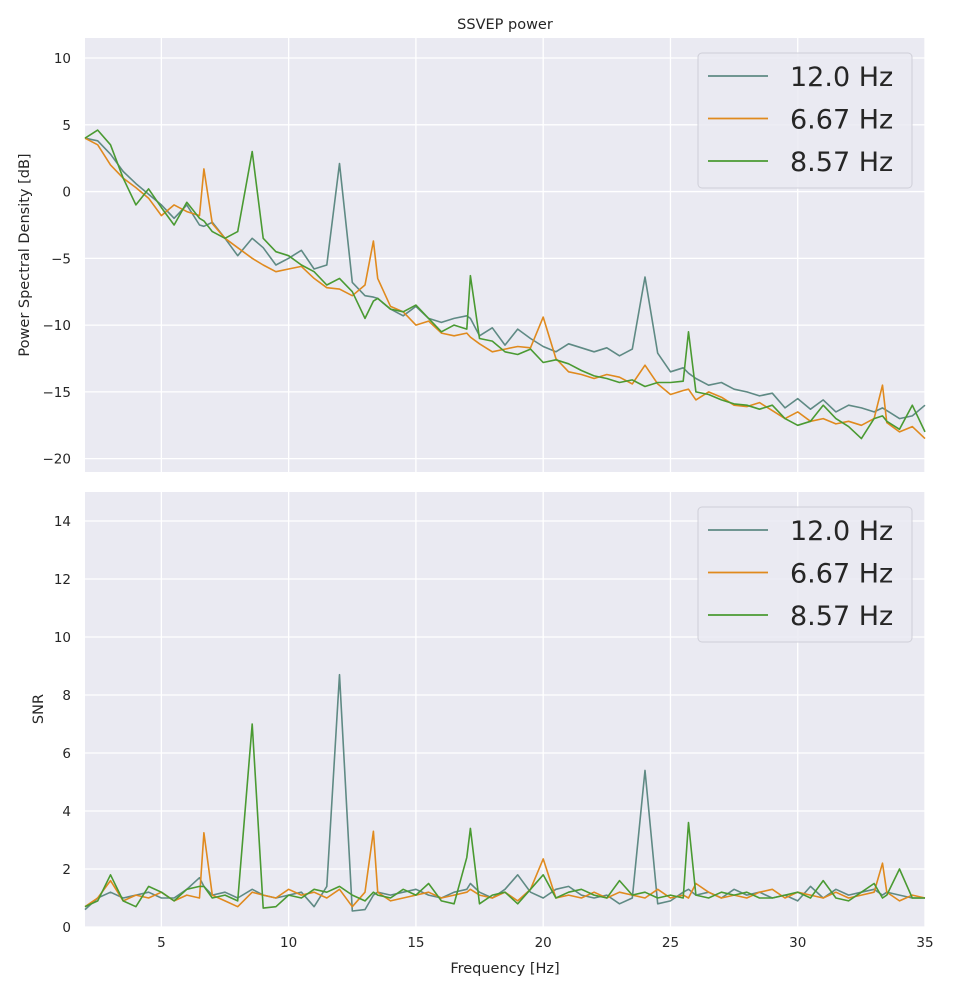  What do you see at coordinates (61, 259) in the screenshot?
I see `y-tick-label: −5` at bounding box center [61, 259].